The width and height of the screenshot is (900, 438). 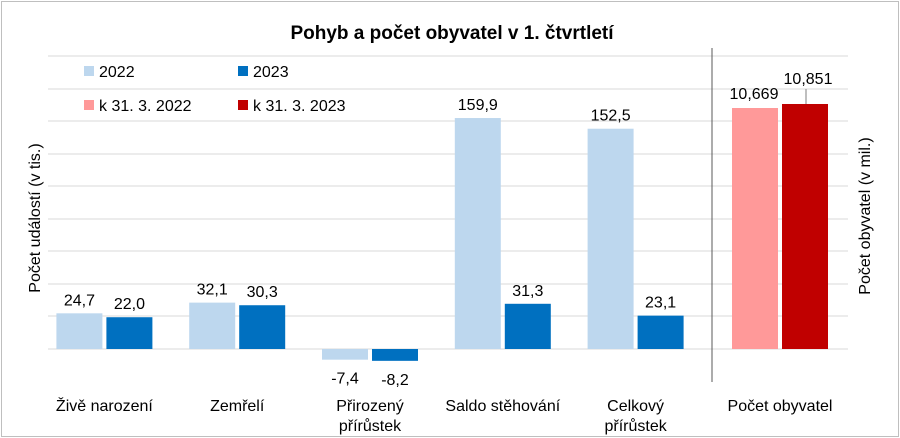 I want to click on chart-title: Pohyb a počet obyvatel v 1. čtvrtletí, so click(x=452, y=33).